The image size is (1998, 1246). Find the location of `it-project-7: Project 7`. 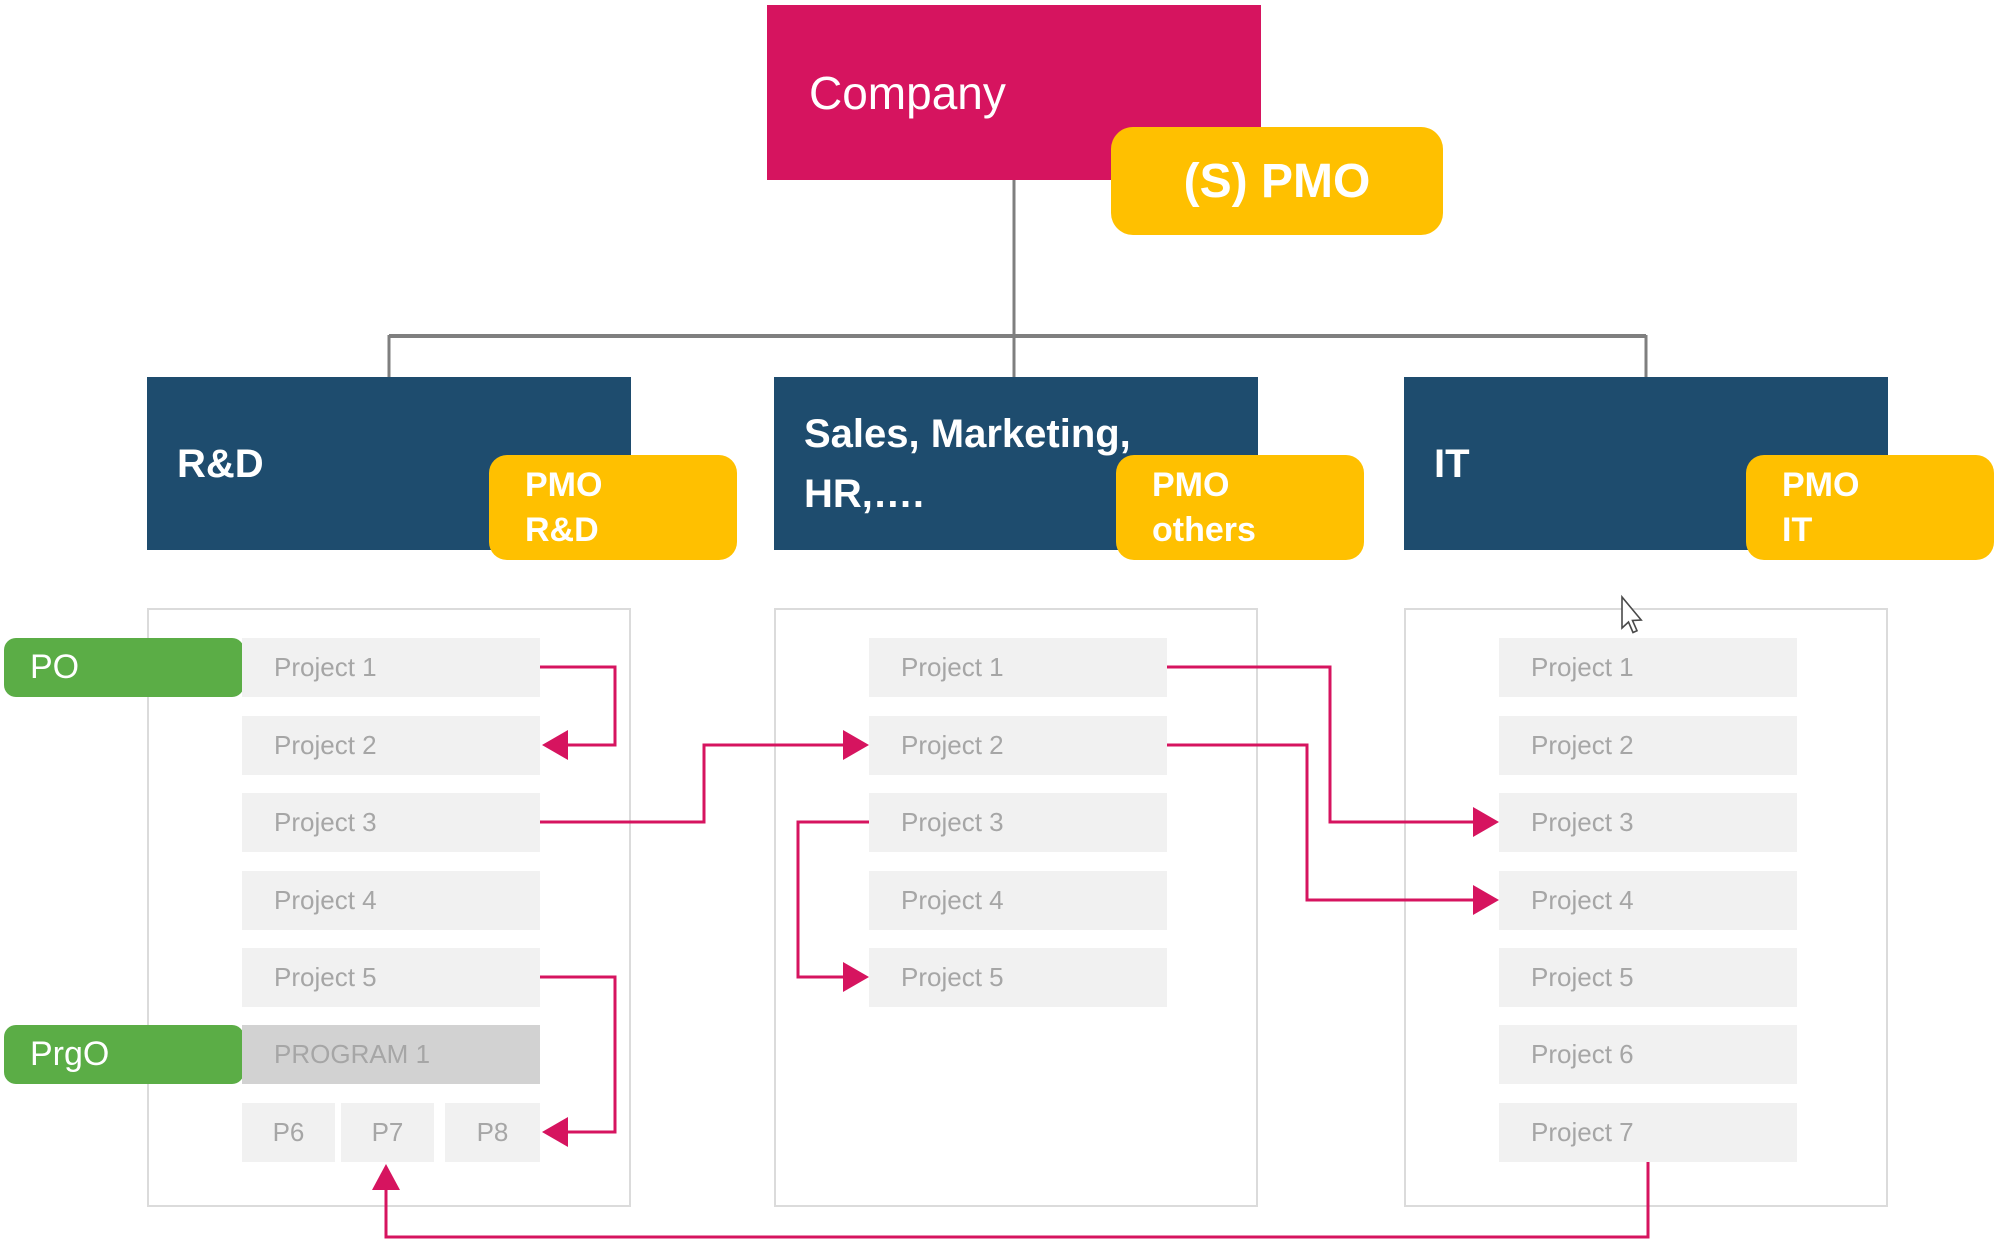

it-project-7: Project 7 is located at coordinates (1648, 1132).